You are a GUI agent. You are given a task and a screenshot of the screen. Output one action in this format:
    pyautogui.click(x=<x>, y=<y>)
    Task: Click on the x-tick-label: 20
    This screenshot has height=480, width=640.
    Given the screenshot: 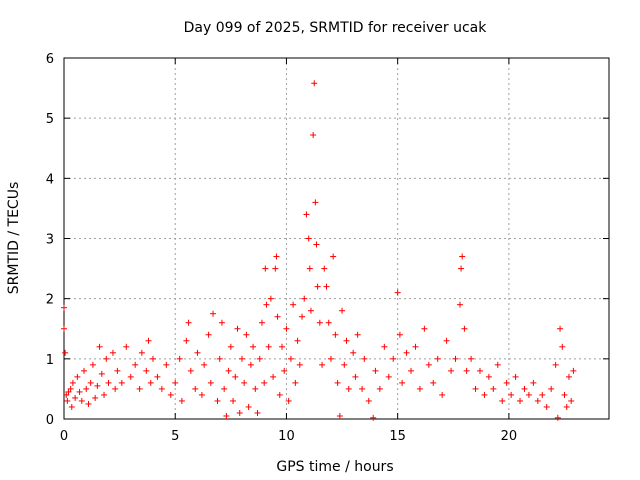 What is the action you would take?
    pyautogui.click(x=509, y=436)
    